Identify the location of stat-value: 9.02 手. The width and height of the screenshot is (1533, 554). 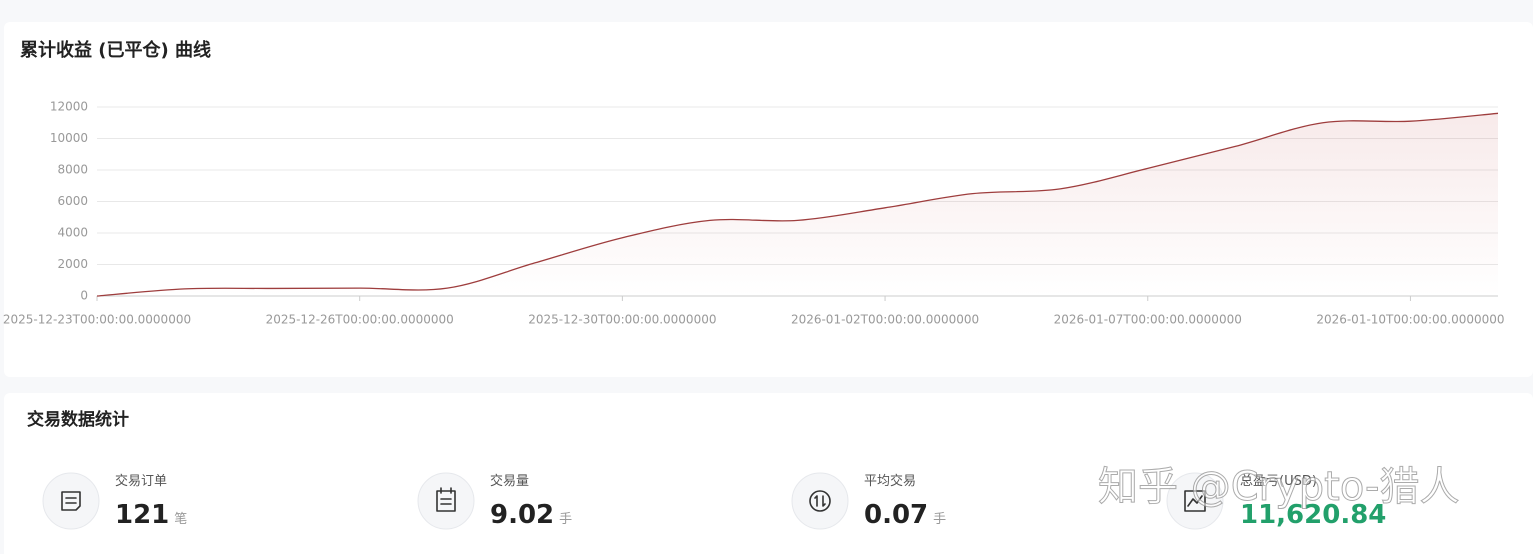
(531, 515).